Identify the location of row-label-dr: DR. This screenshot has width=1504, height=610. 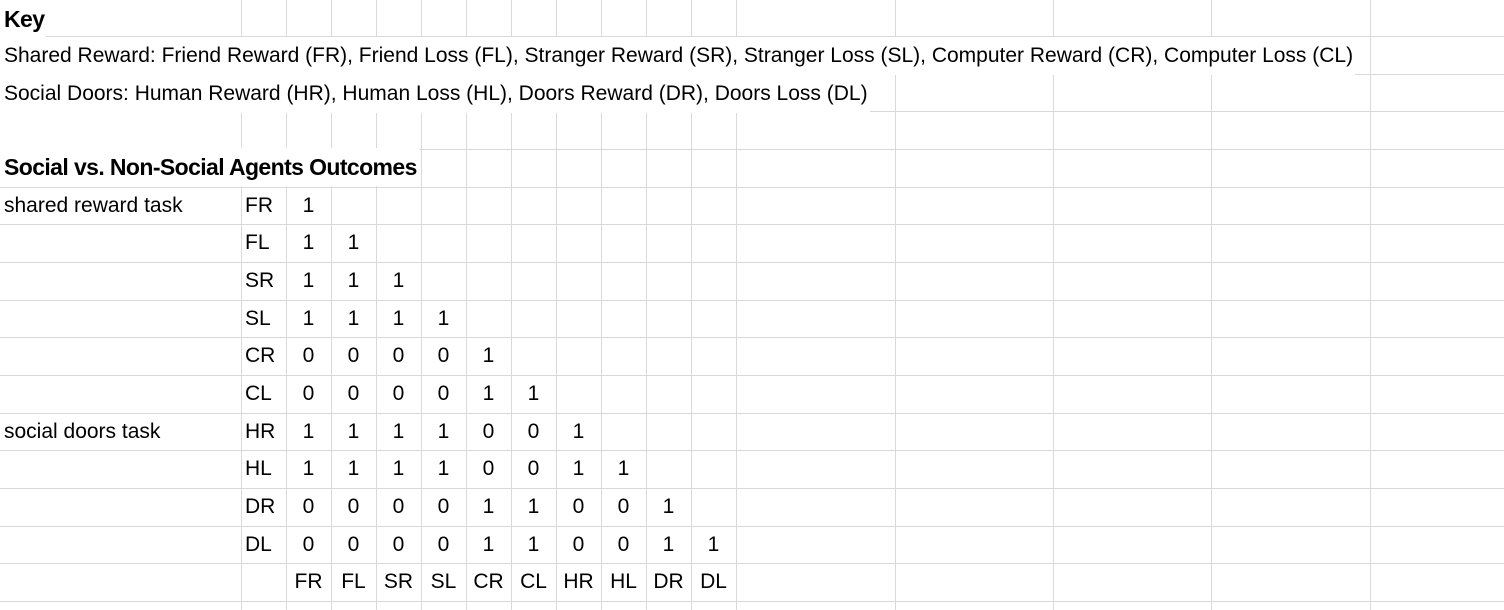
(260, 506).